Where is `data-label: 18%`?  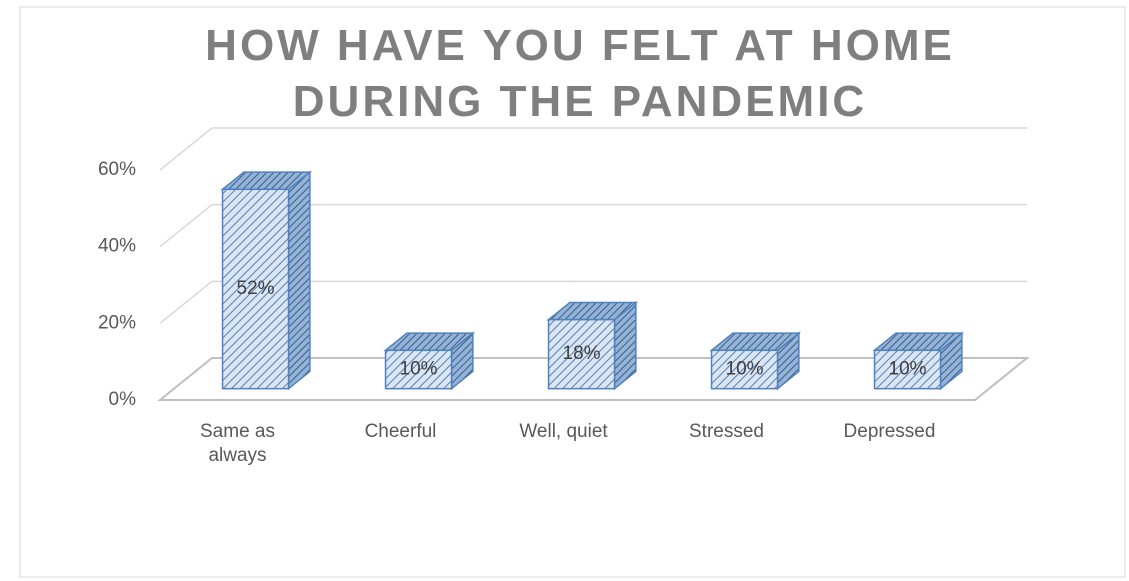 data-label: 18% is located at coordinates (582, 353).